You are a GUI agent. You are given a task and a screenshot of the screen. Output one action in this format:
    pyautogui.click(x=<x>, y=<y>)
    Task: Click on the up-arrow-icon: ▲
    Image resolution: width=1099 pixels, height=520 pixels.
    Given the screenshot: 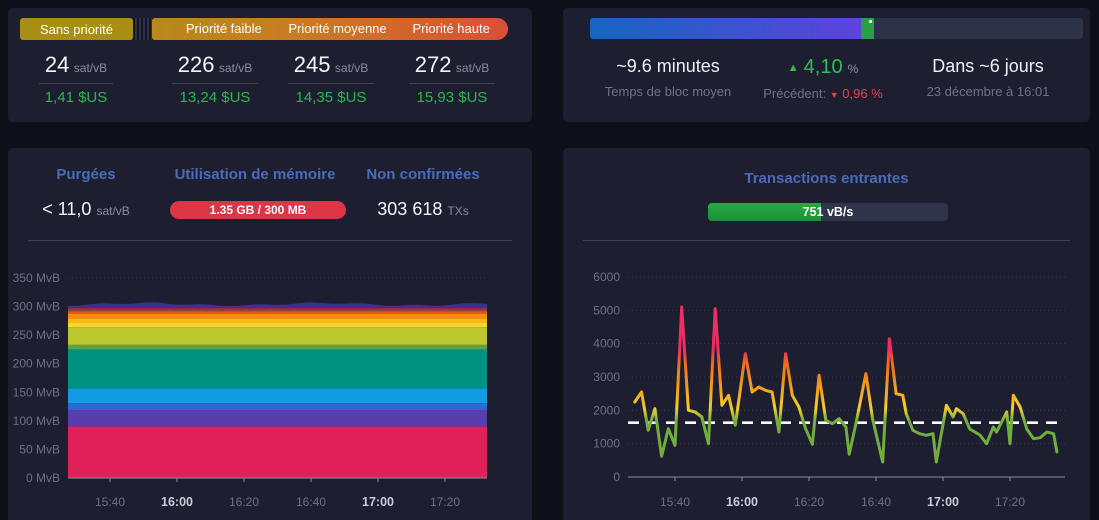 What is the action you would take?
    pyautogui.click(x=793, y=68)
    